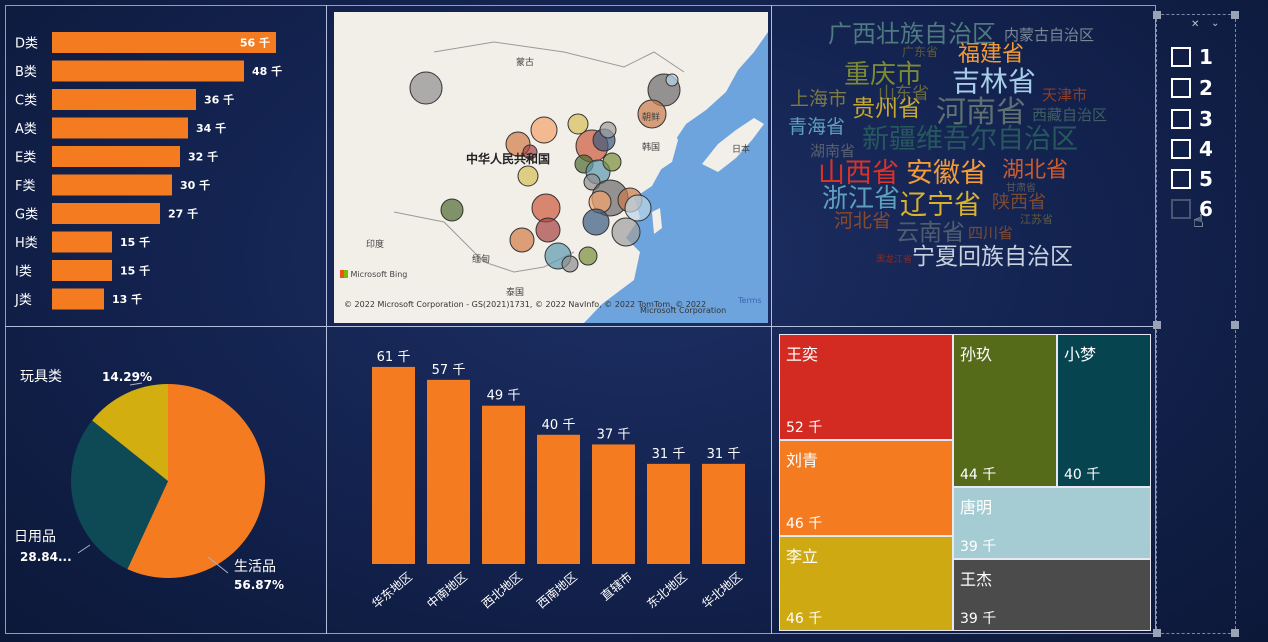 The width and height of the screenshot is (1268, 642). I want to click on word-cloud-word: 甘肃省, so click(1021, 188).